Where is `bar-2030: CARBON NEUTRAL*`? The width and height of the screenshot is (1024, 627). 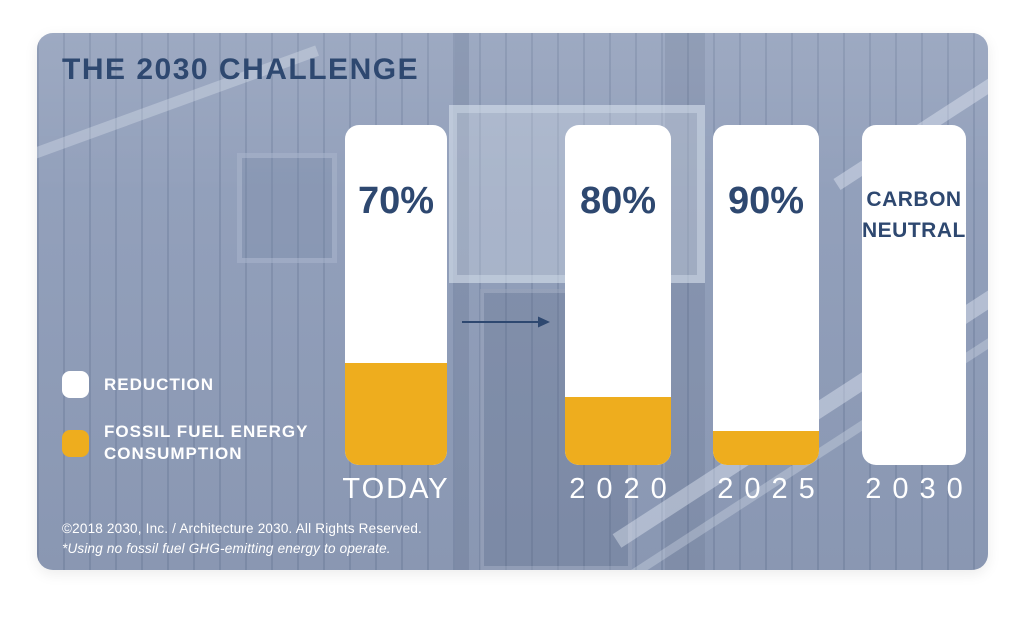
bar-2030: CARBON NEUTRAL* is located at coordinates (914, 295).